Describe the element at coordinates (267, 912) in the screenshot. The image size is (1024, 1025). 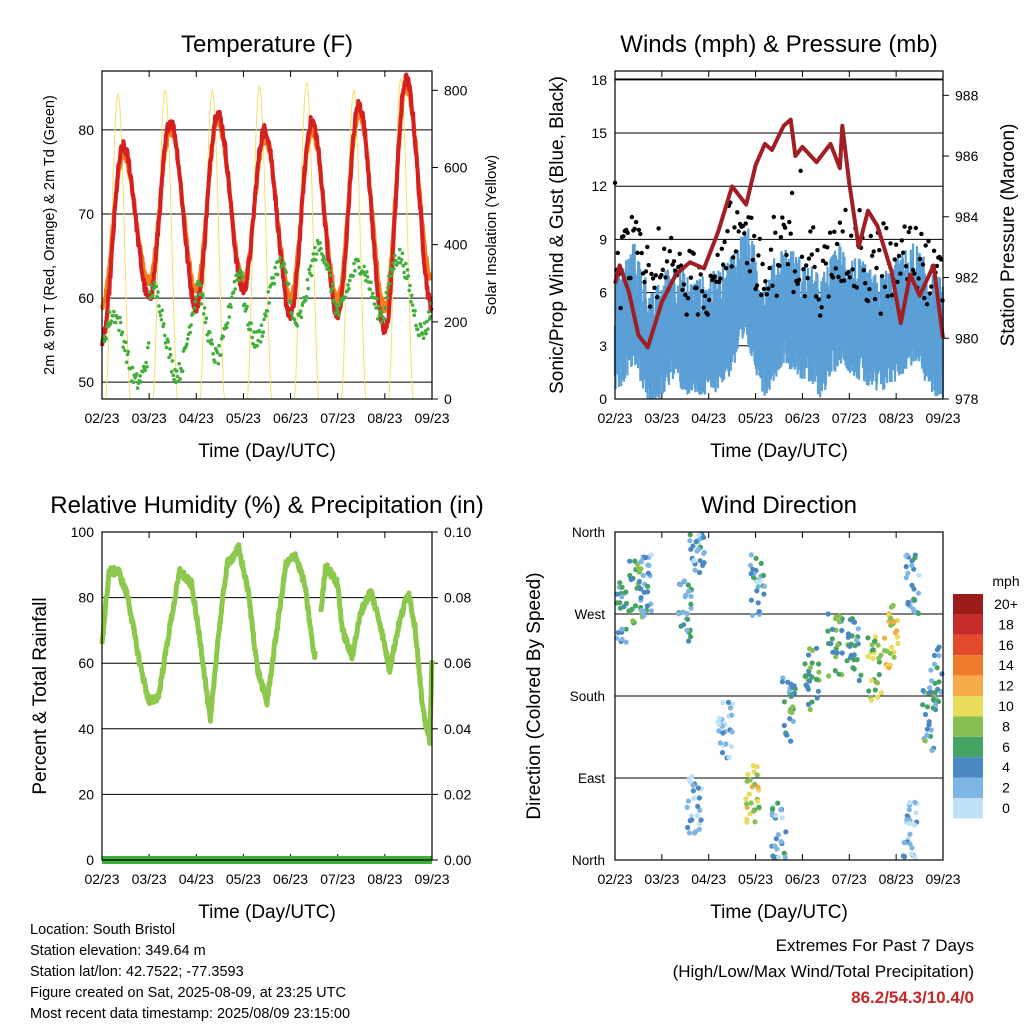
I see `x-axis-label: Time (Day/UTC)` at that location.